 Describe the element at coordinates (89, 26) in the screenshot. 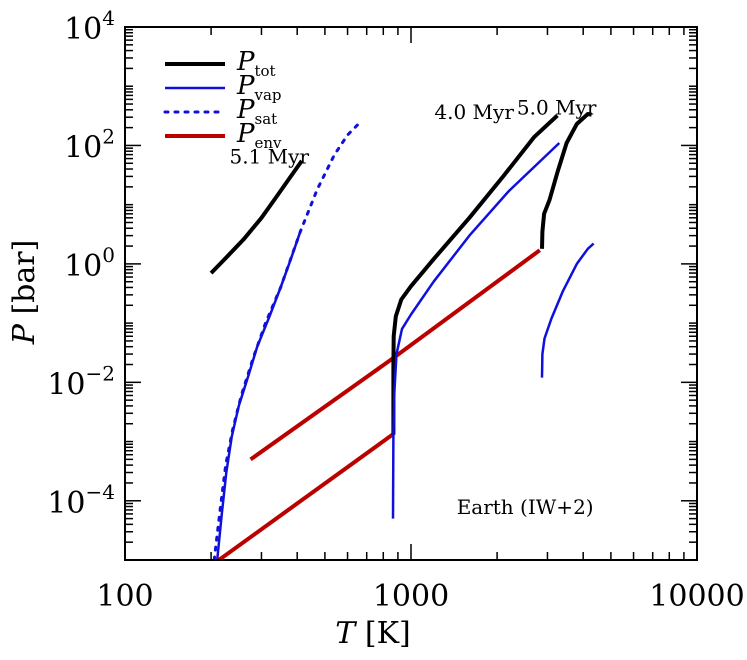

I see `y-tick-label: 10⁴` at that location.